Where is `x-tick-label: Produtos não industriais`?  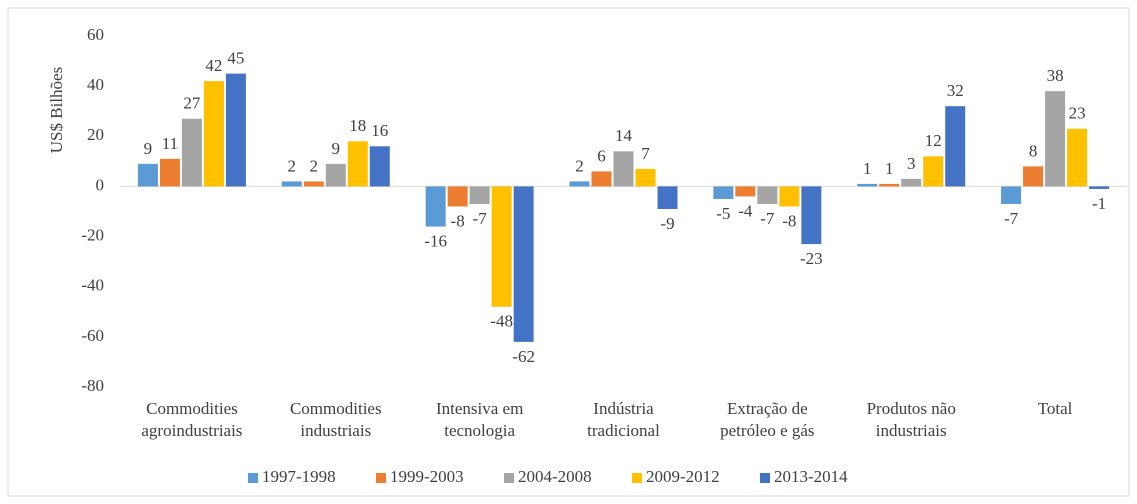
x-tick-label: Produtos não industriais is located at coordinates (911, 419).